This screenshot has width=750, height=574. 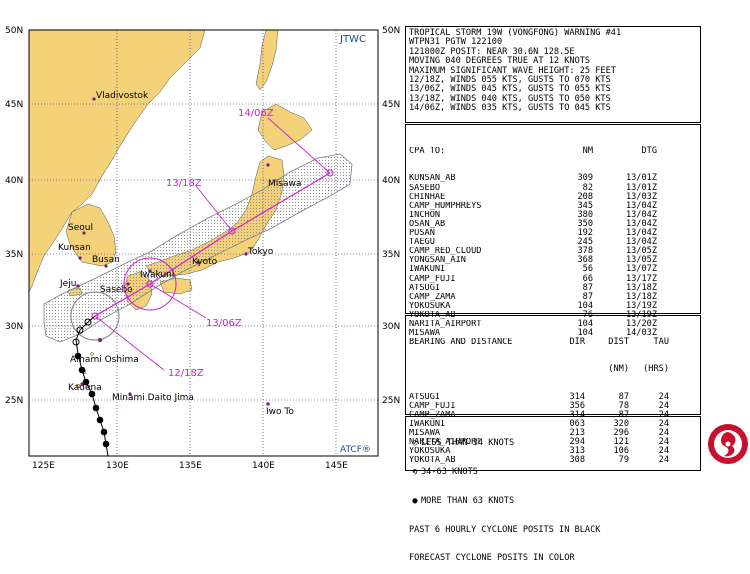 What do you see at coordinates (641, 333) in the screenshot?
I see `cpa-dtg: 14/03Z` at bounding box center [641, 333].